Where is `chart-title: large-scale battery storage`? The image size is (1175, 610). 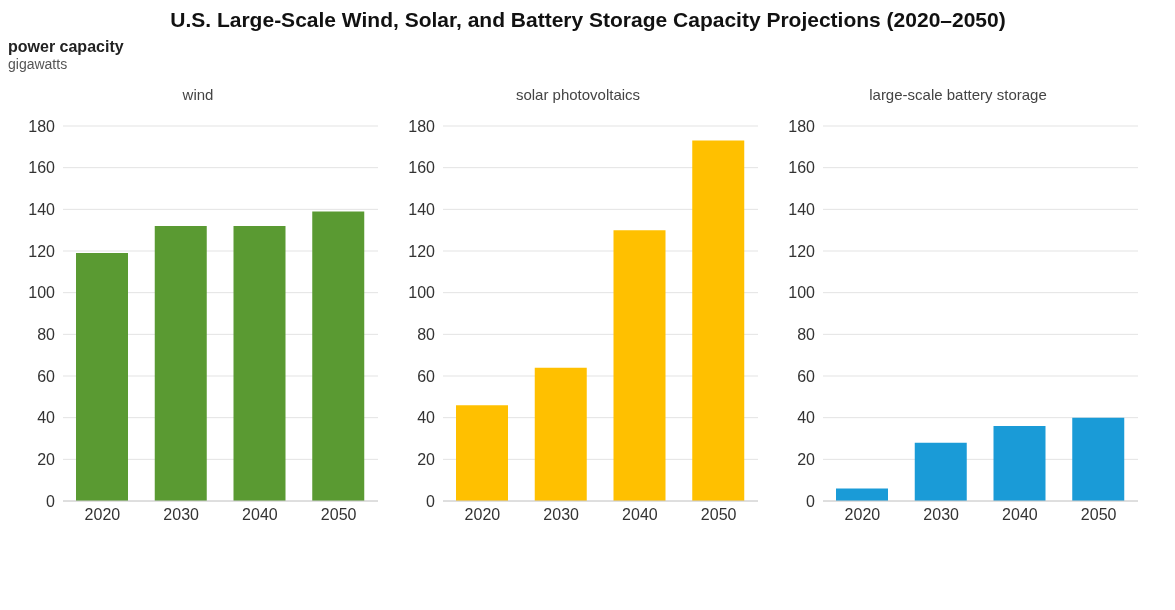 chart-title: large-scale battery storage is located at coordinates (958, 95).